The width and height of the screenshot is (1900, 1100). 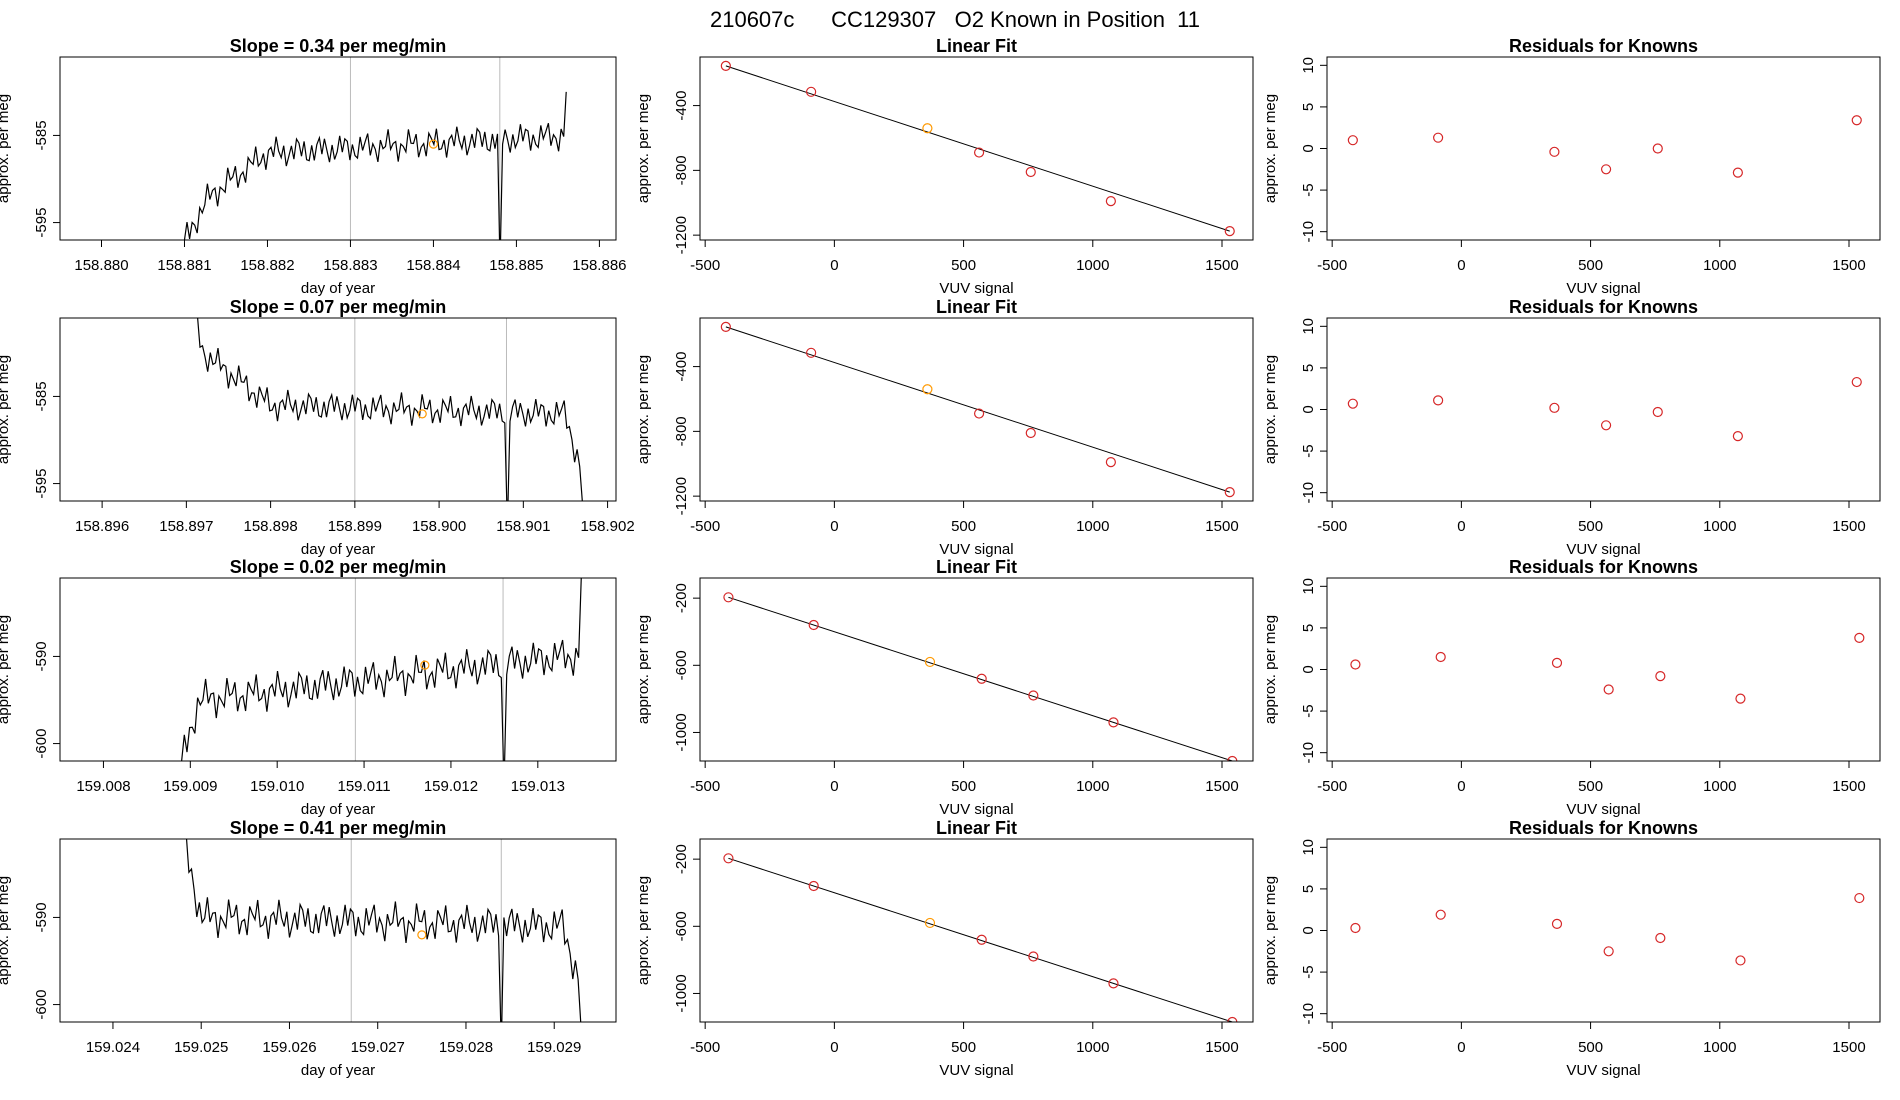 I want to click on plot-data-area, so click(x=1607, y=668).